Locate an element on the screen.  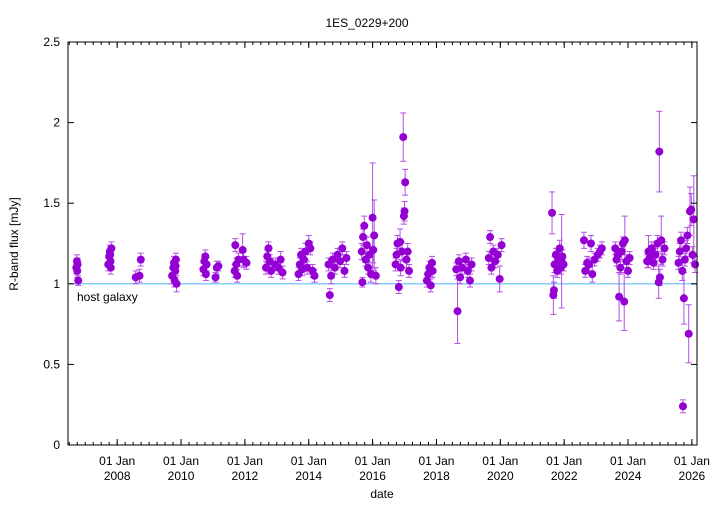
y-tick-label: 2.5 is located at coordinates (51, 42).